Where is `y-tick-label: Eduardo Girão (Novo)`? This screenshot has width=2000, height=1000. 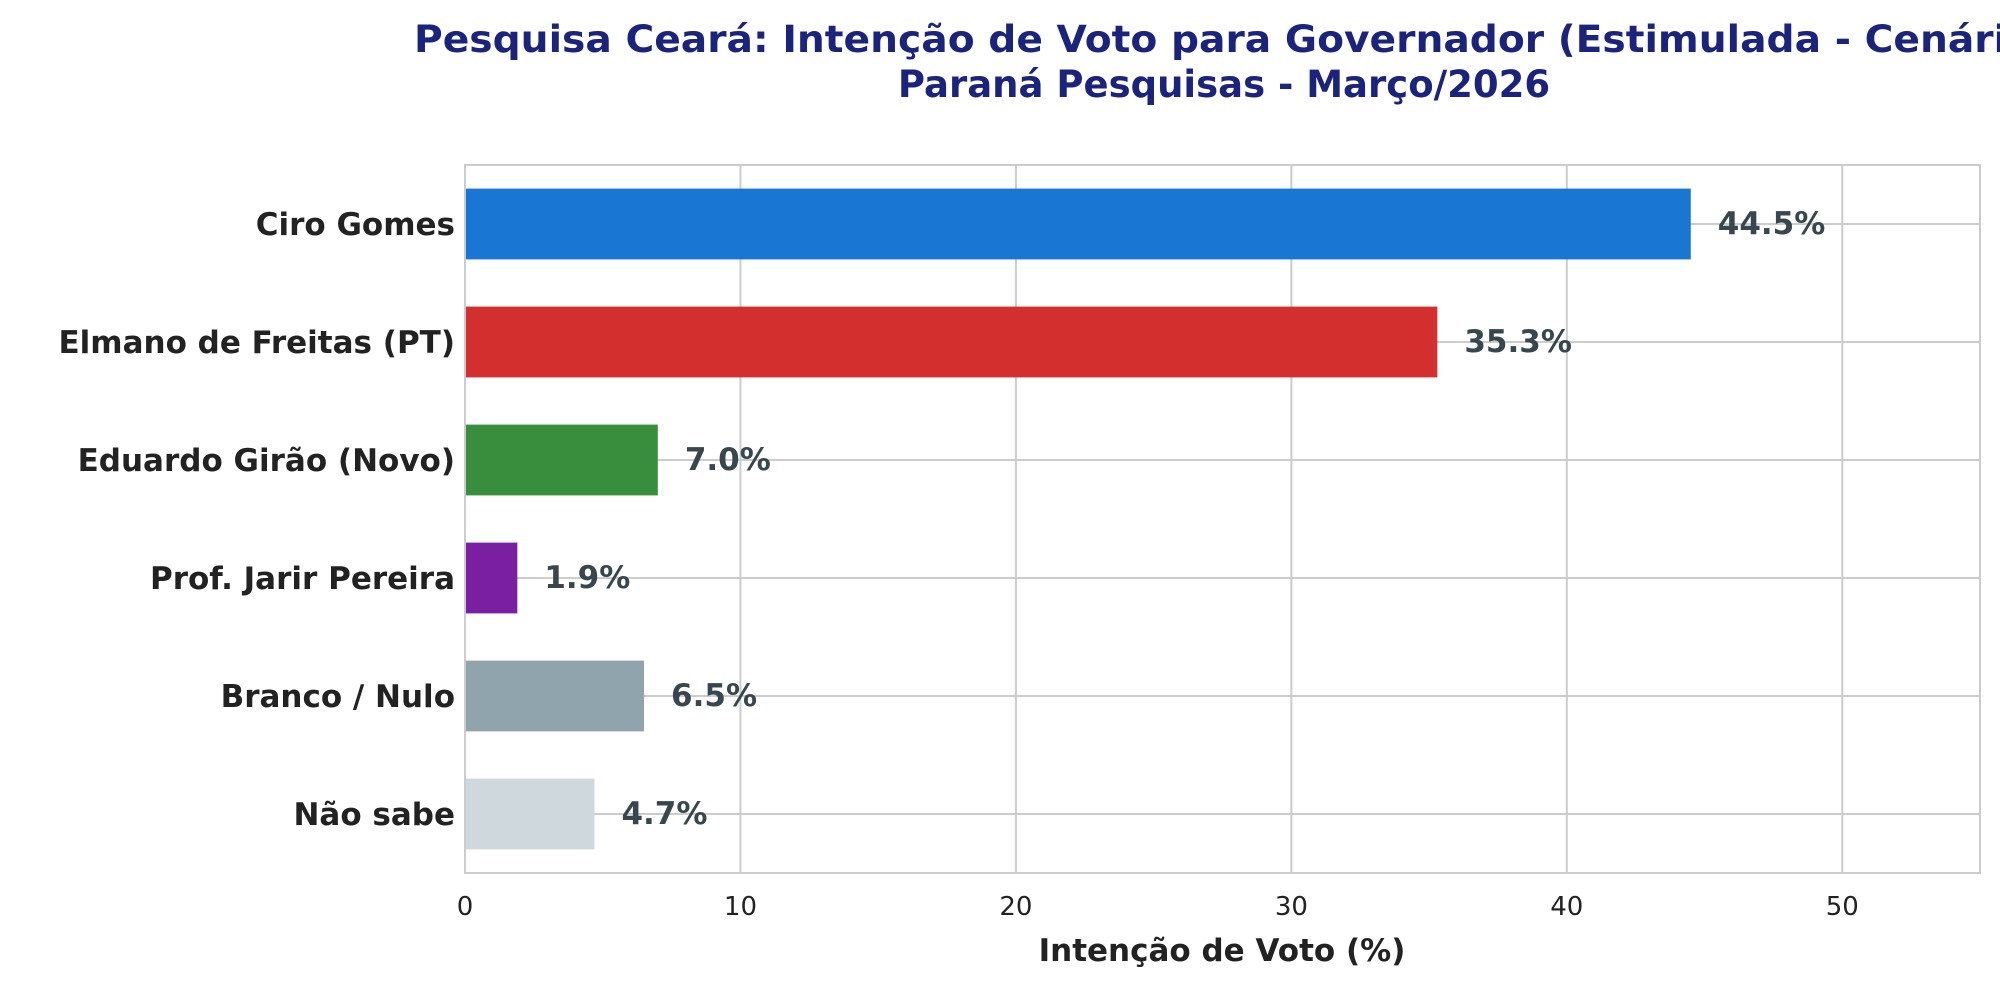
y-tick-label: Eduardo Girão (Novo) is located at coordinates (266, 461).